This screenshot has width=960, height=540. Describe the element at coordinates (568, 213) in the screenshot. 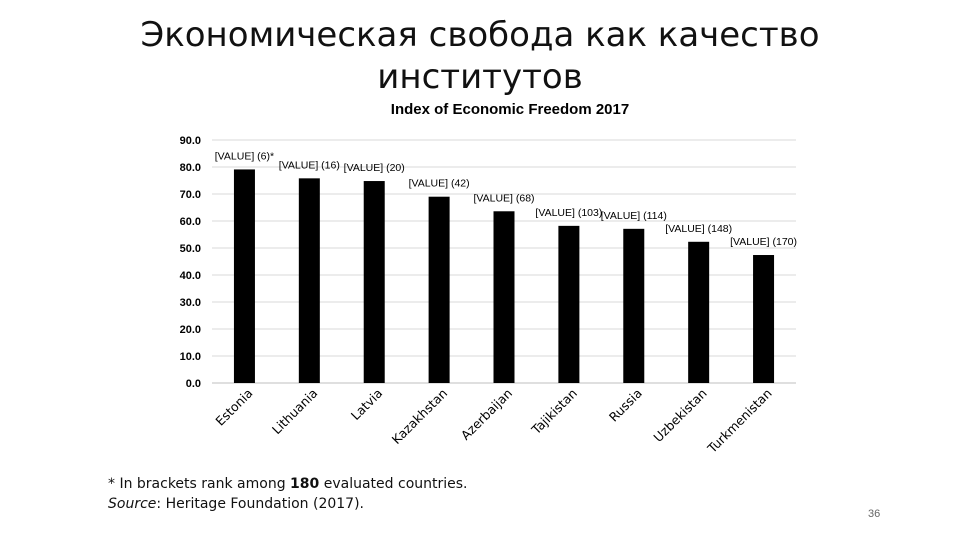

I see `data-label: [VALUE] (103)` at that location.